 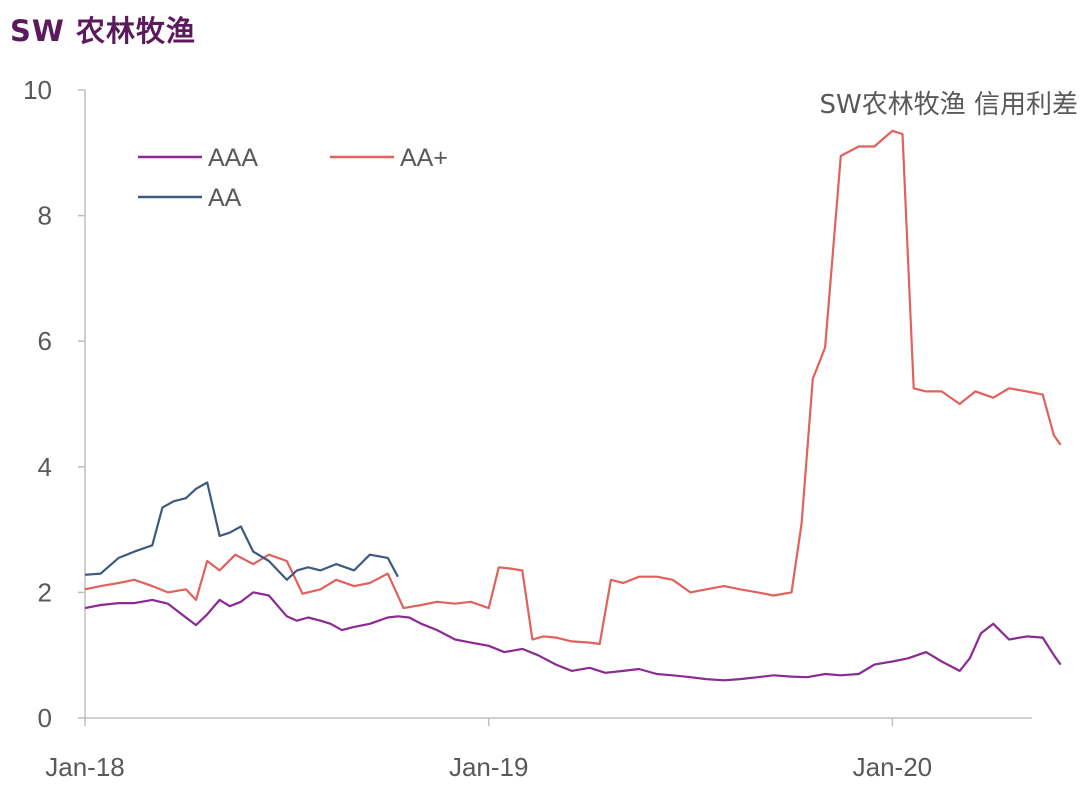 I want to click on page-title: SW 农林牧渔, so click(x=103, y=31).